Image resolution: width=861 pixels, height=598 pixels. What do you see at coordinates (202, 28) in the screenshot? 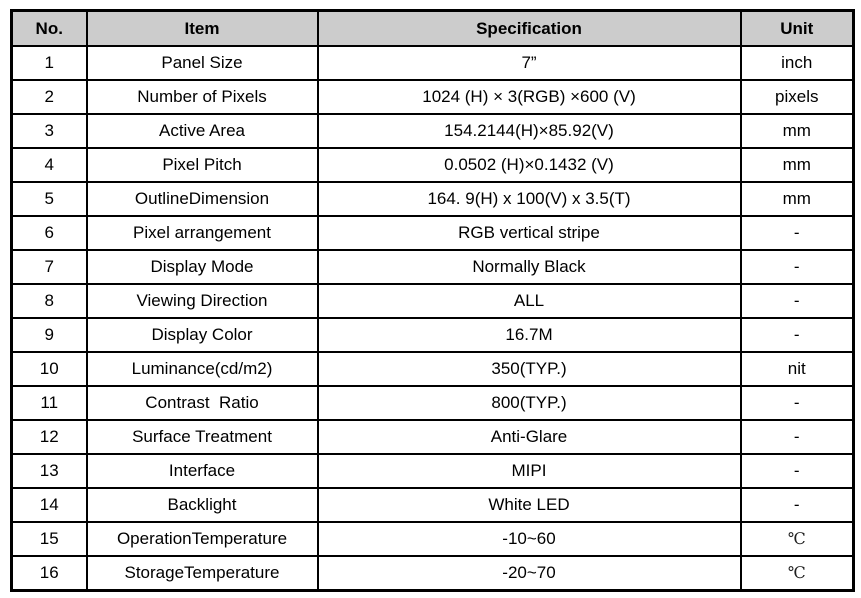
I see `column-header-item: Item` at bounding box center [202, 28].